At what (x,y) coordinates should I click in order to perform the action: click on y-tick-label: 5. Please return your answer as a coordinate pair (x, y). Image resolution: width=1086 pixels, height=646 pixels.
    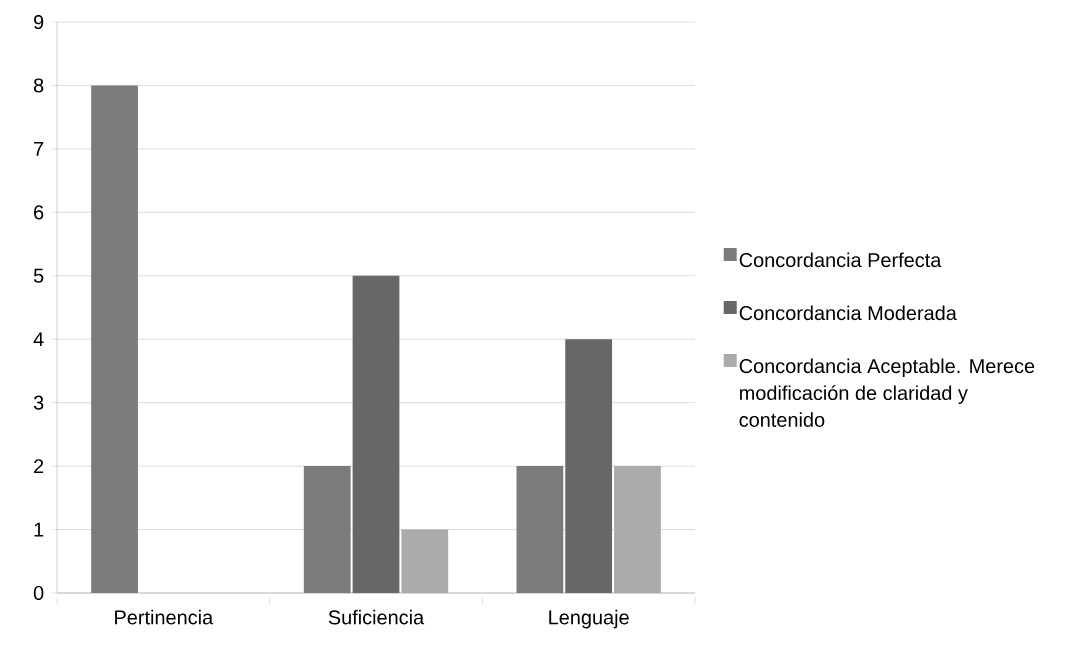
    Looking at the image, I should click on (38, 275).